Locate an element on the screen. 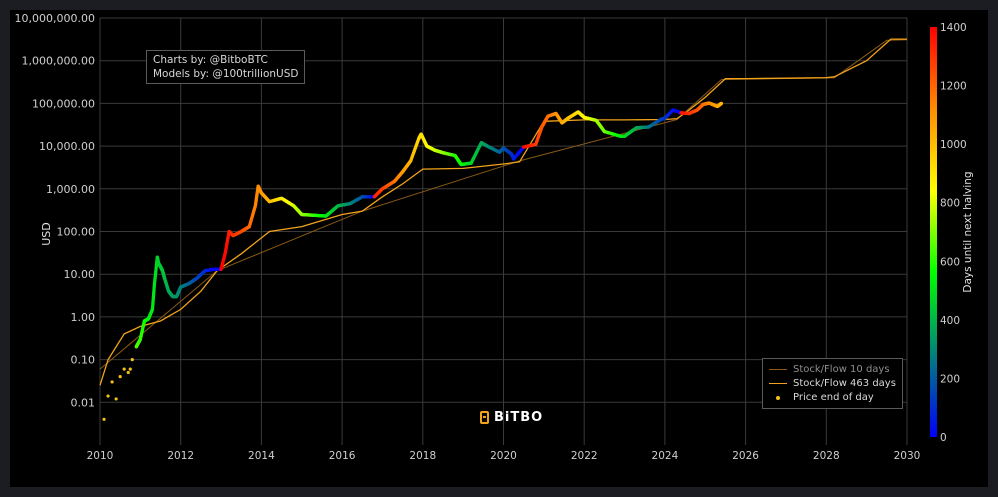  legend-label: Stock/Flow 10 days is located at coordinates (841, 369).